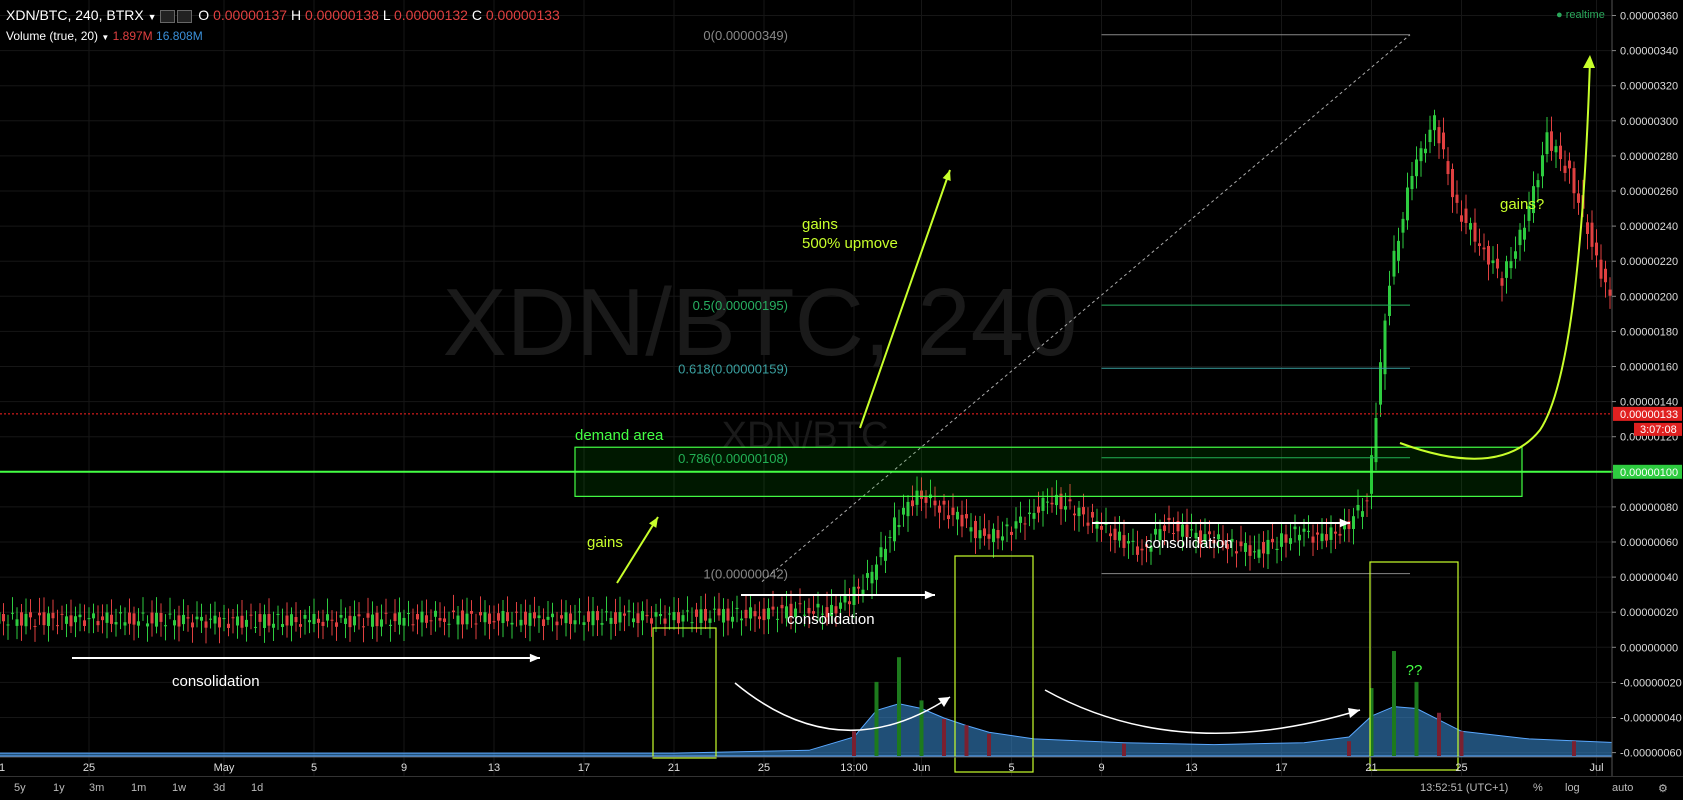 This screenshot has height=800, width=1683. What do you see at coordinates (1651, 719) in the screenshot?
I see `price-tick-label: -0.00000040` at bounding box center [1651, 719].